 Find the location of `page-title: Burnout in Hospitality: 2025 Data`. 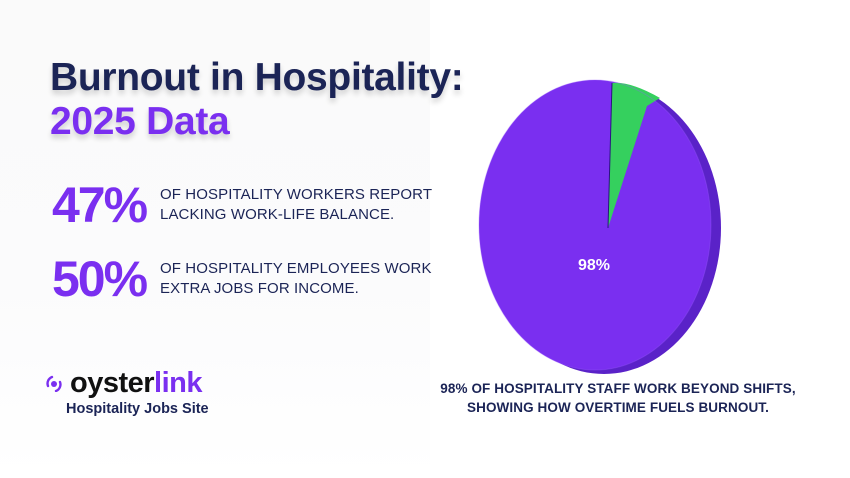

page-title: Burnout in Hospitality: 2025 Data is located at coordinates (257, 100).